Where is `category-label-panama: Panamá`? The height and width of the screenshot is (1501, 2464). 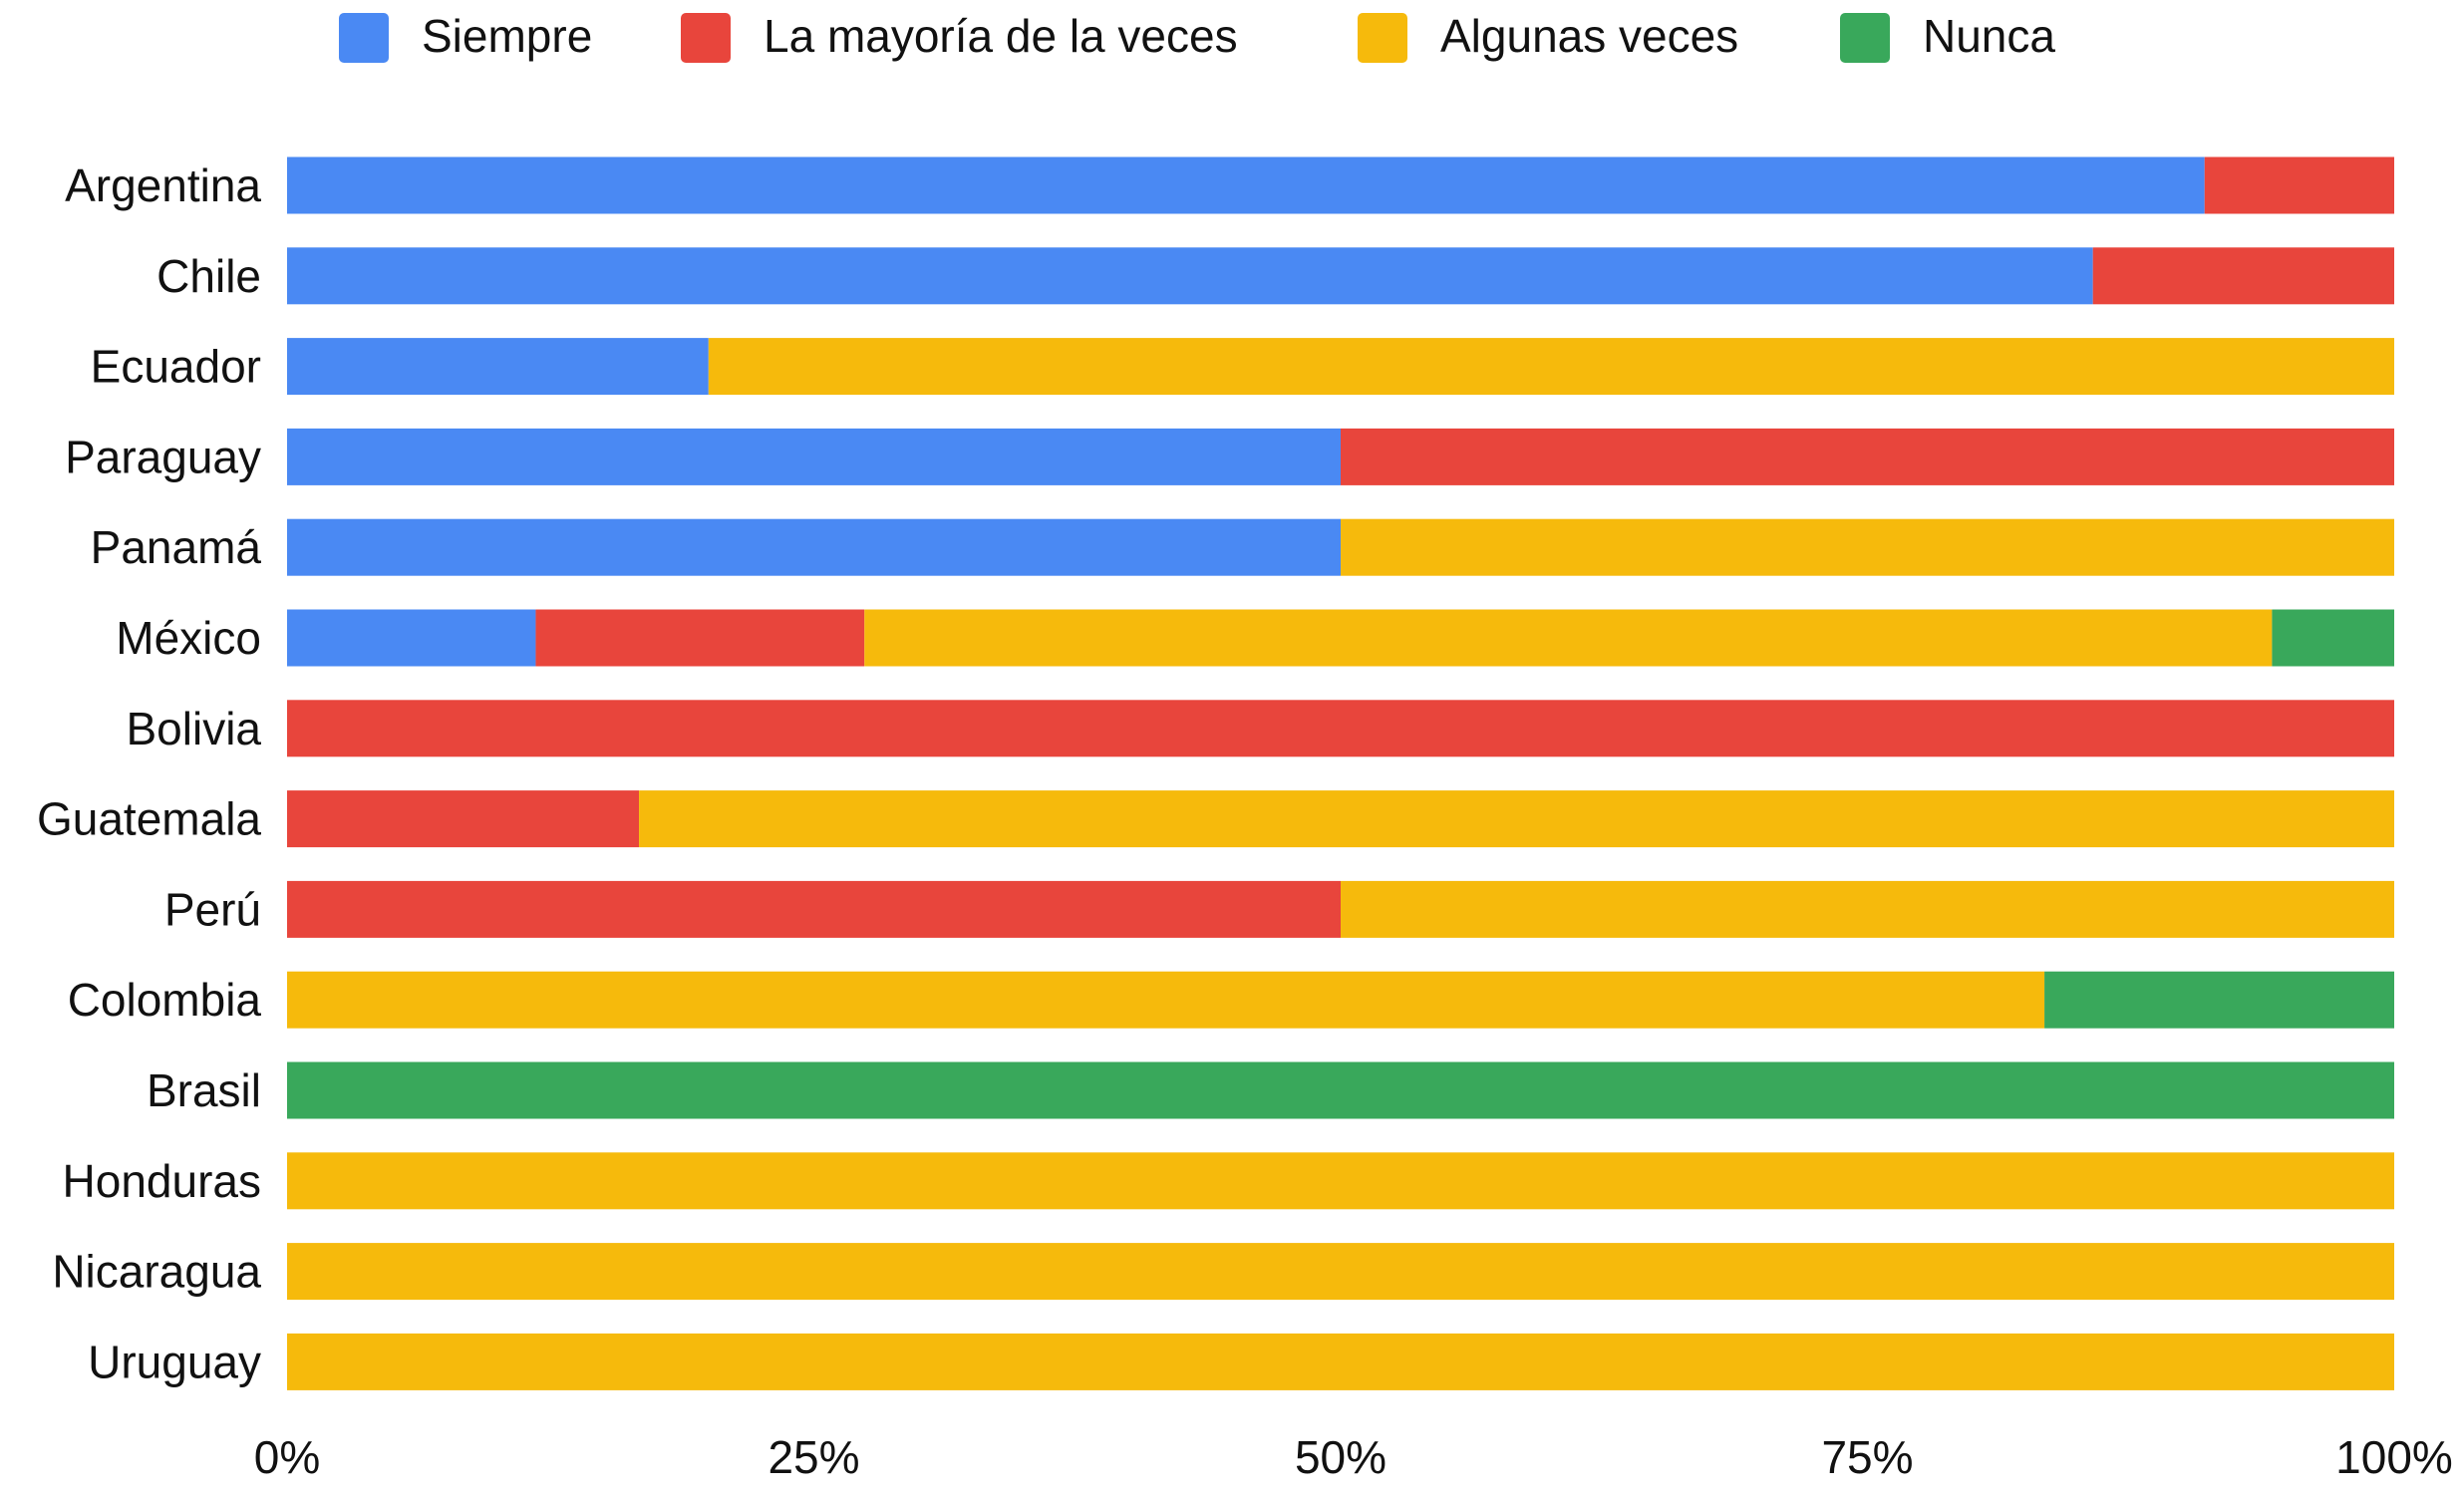 category-label-panama: Panamá is located at coordinates (176, 547).